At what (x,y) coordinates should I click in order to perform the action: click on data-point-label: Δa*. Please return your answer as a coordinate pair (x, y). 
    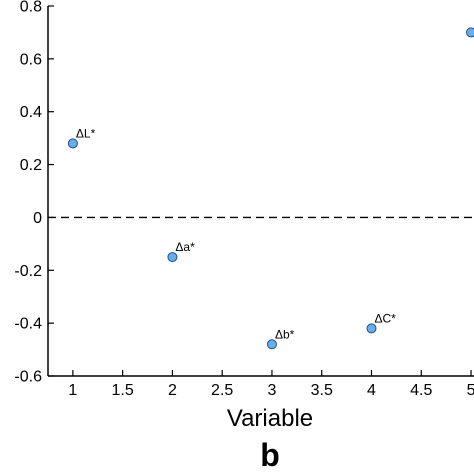
    Looking at the image, I should click on (185, 247).